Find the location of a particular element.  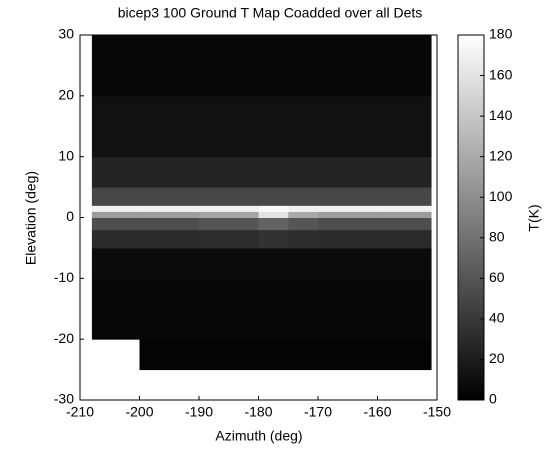

x-tick-label: -180 is located at coordinates (258, 412).